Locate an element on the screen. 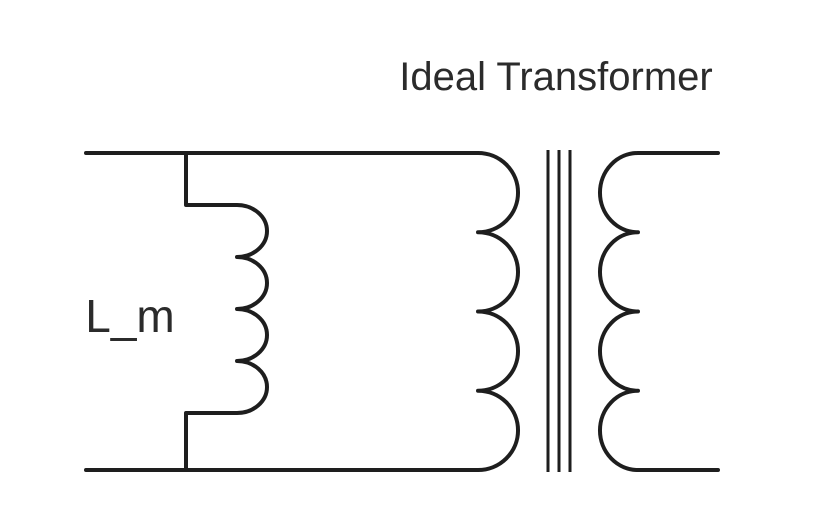 This screenshot has height=522, width=816. secondary-winding is located at coordinates (658, 311).